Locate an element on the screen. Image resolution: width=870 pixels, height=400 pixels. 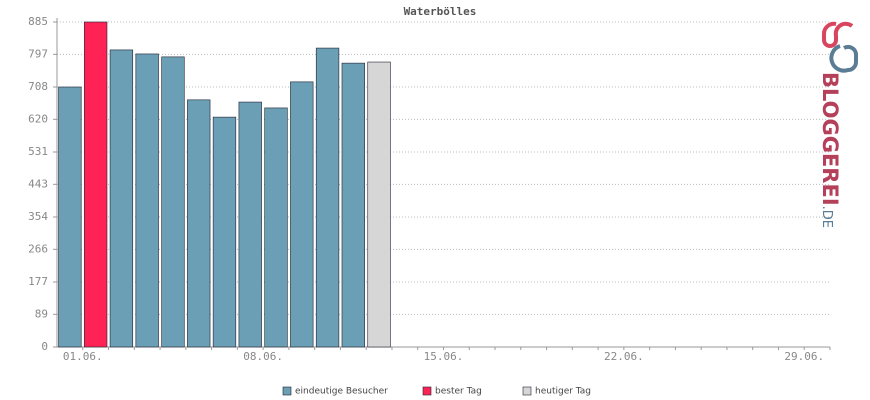
y-tick-label: 266 is located at coordinates (38, 248).